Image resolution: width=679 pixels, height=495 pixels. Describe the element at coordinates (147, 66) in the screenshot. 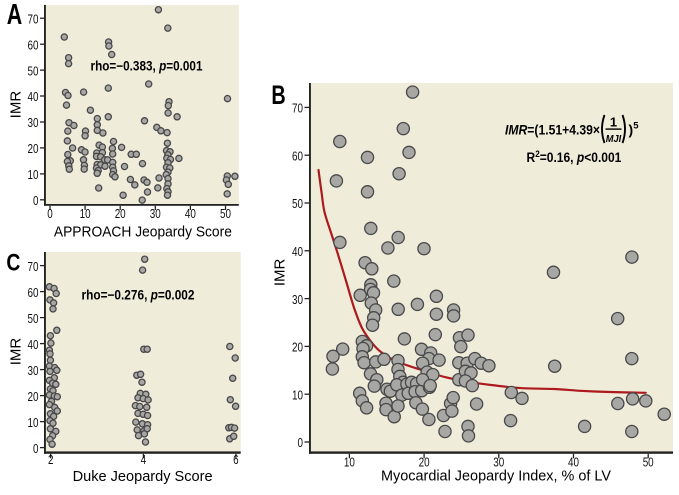

I see `svg-text: rho=−0.383, p=0.001` at that location.